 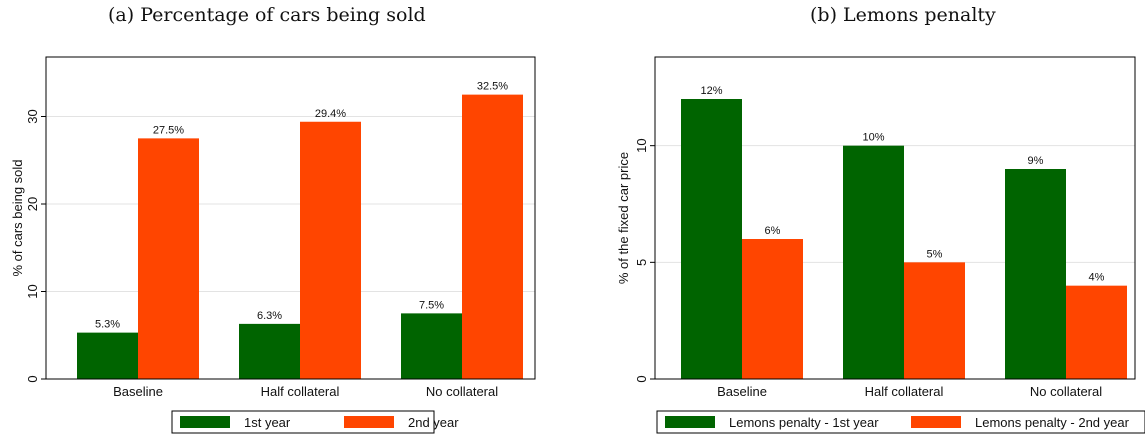 I want to click on panel-b-y-axis-label: % of the fixed car price, so click(x=623, y=218).